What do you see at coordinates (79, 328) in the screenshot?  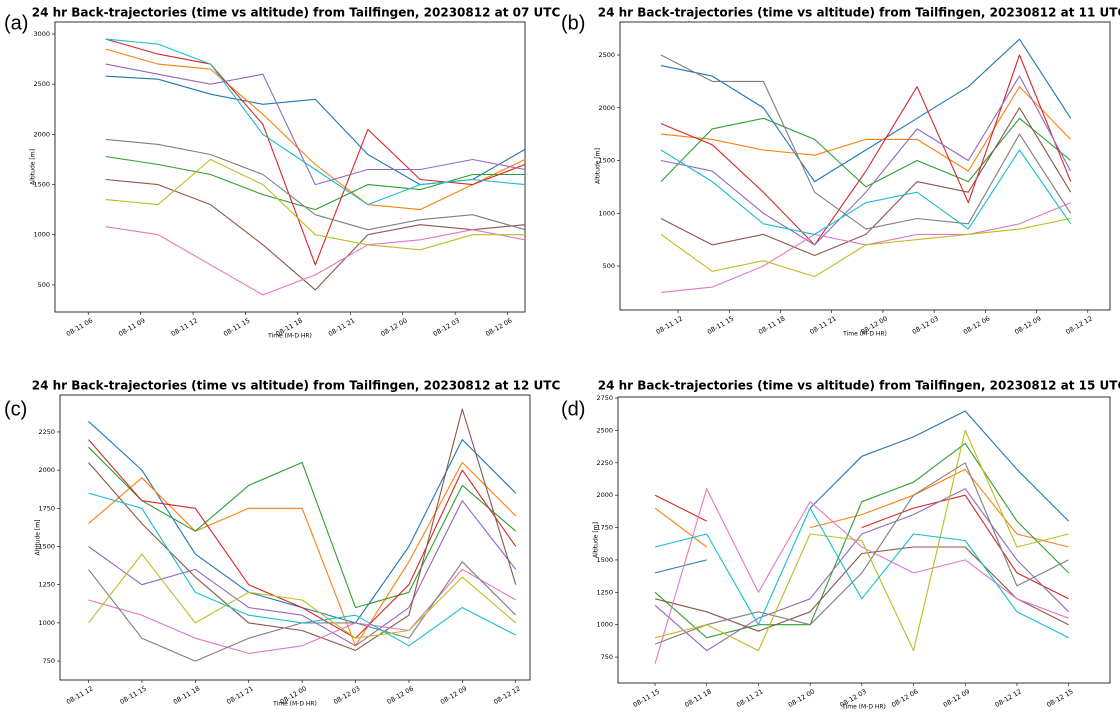 I see `x-tick-label: 08-11 06` at bounding box center [79, 328].